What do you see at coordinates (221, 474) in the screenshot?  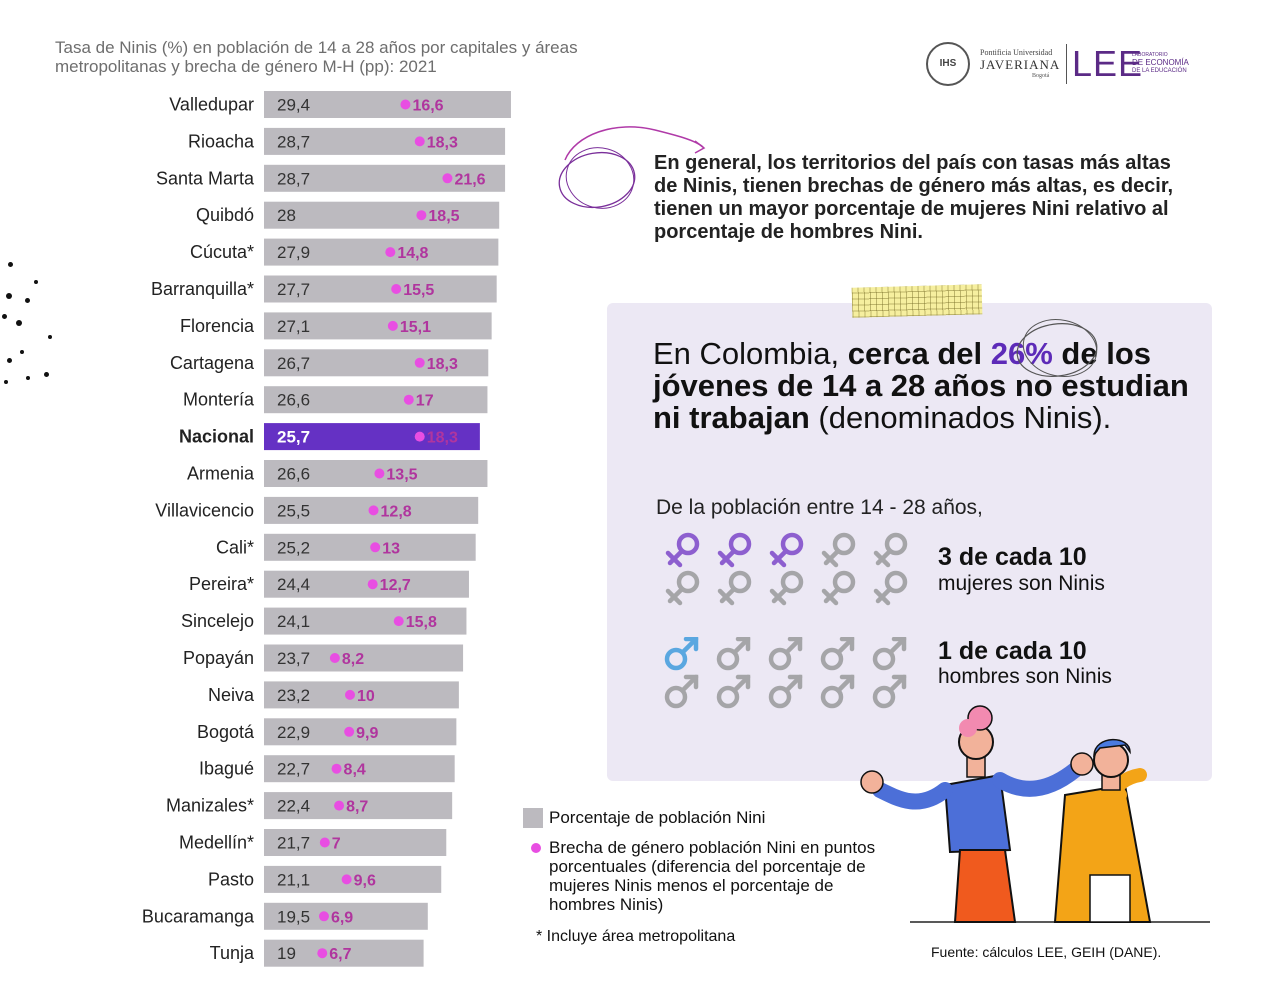 I see `category-label: Armenia` at bounding box center [221, 474].